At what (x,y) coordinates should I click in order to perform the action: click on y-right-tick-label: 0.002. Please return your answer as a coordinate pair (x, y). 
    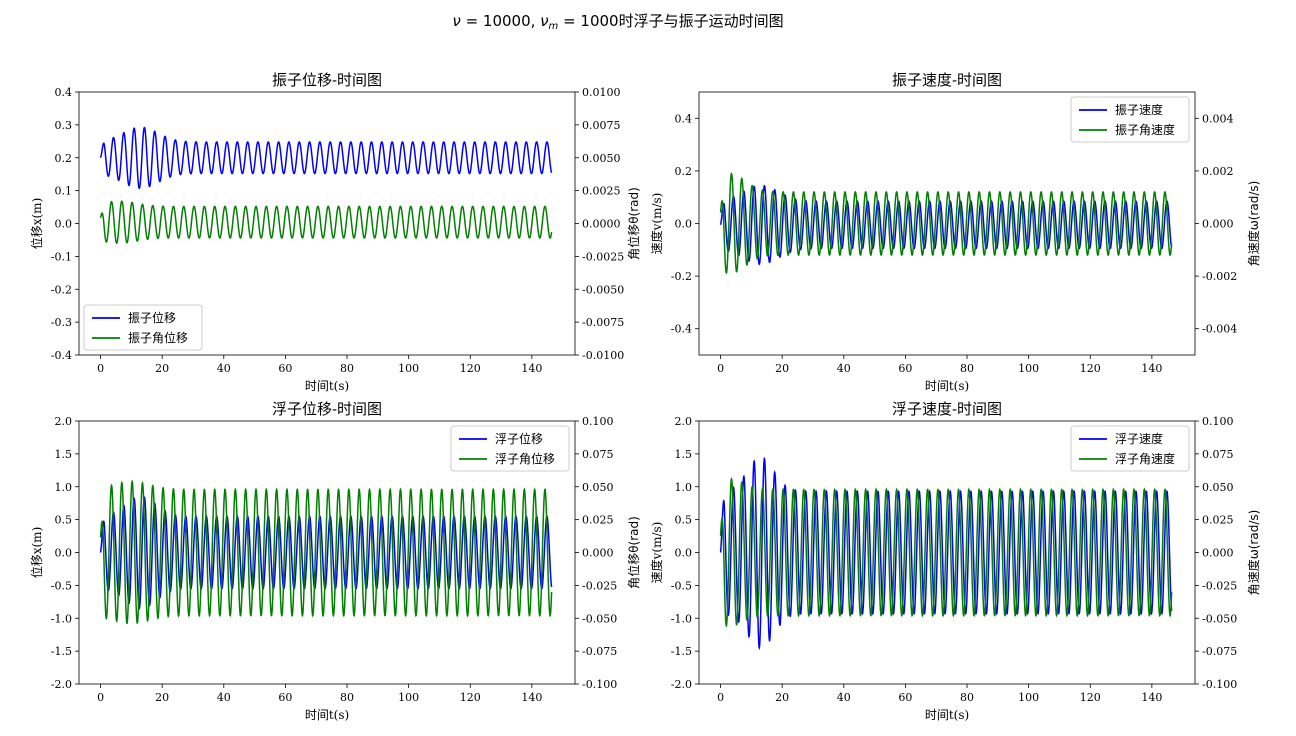
    Looking at the image, I should click on (1218, 171).